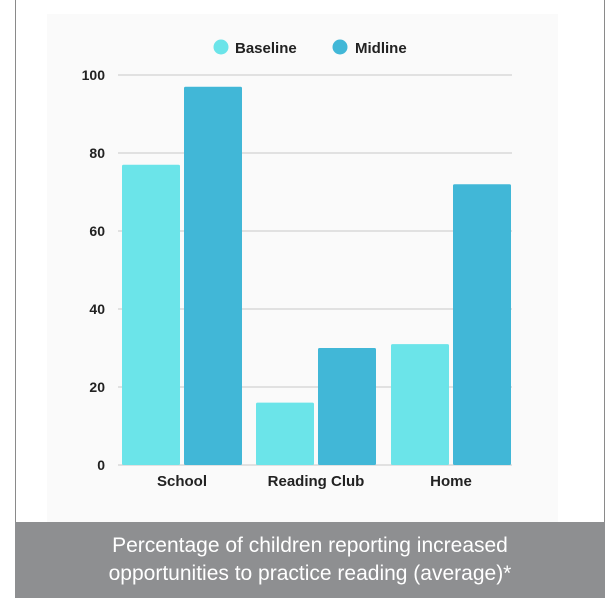 The image size is (608, 598). Describe the element at coordinates (94, 75) in the screenshot. I see `y-tick-label: 100` at that location.